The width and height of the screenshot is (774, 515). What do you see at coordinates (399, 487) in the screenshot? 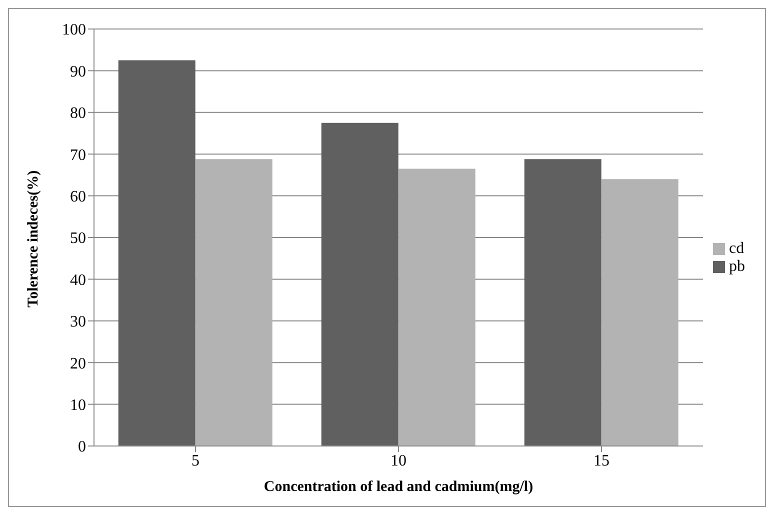
I see `x-axis-title: Concentration of lead and cadmium(mg/l)` at bounding box center [399, 487].